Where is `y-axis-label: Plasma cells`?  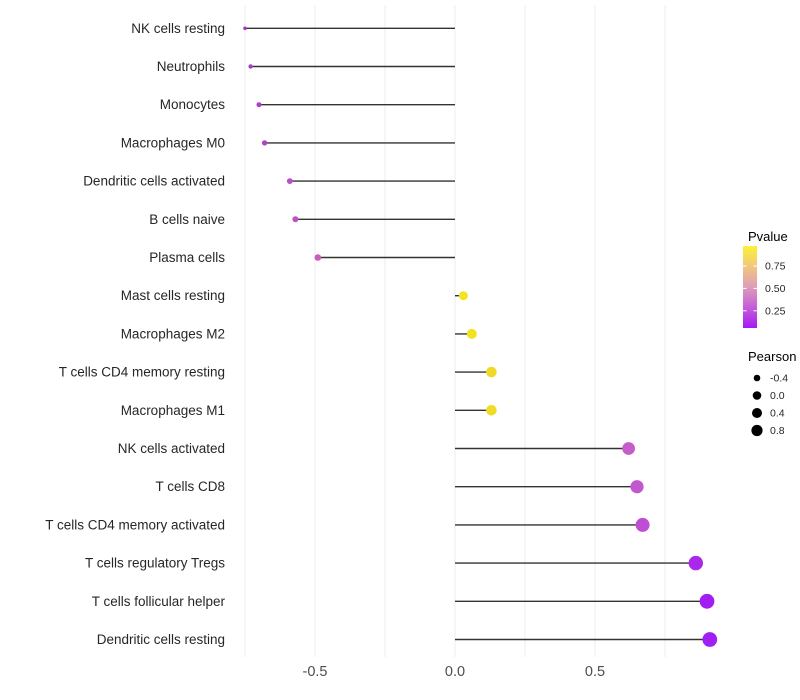
y-axis-label: Plasma cells is located at coordinates (187, 257).